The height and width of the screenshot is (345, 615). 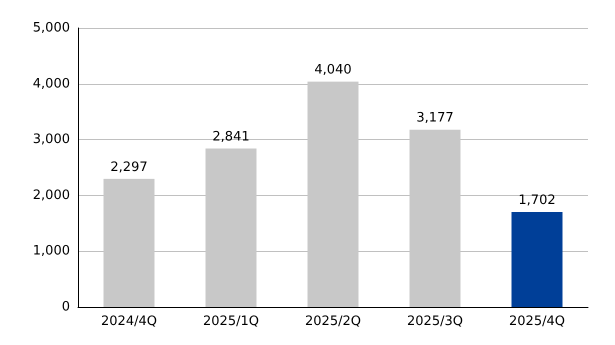 What do you see at coordinates (435, 321) in the screenshot?
I see `x-tick-label: 2025/3Q` at bounding box center [435, 321].